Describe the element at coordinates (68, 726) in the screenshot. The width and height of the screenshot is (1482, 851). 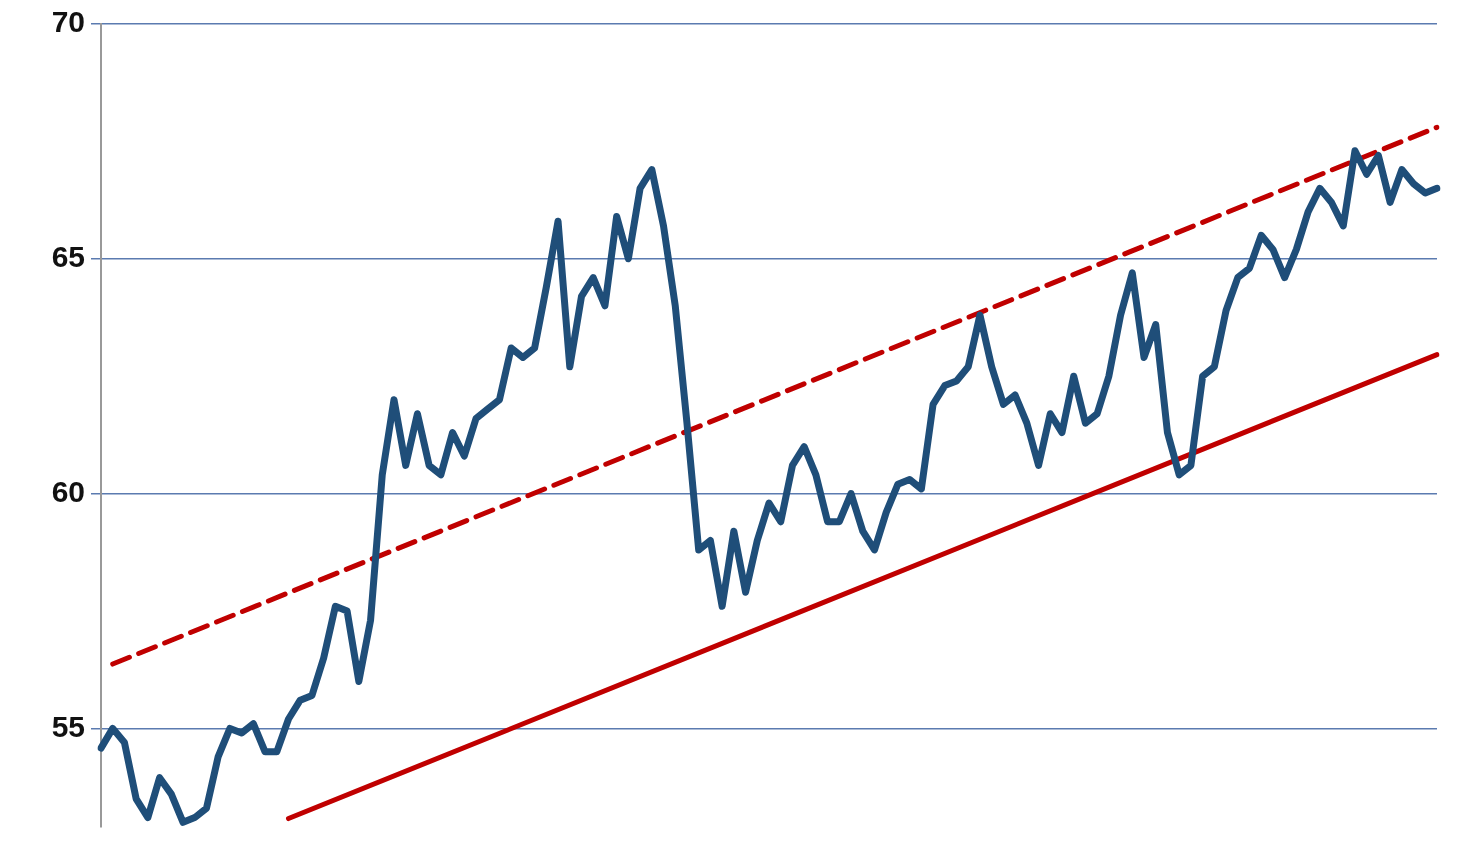
I see `y-tick-label: 55` at that location.